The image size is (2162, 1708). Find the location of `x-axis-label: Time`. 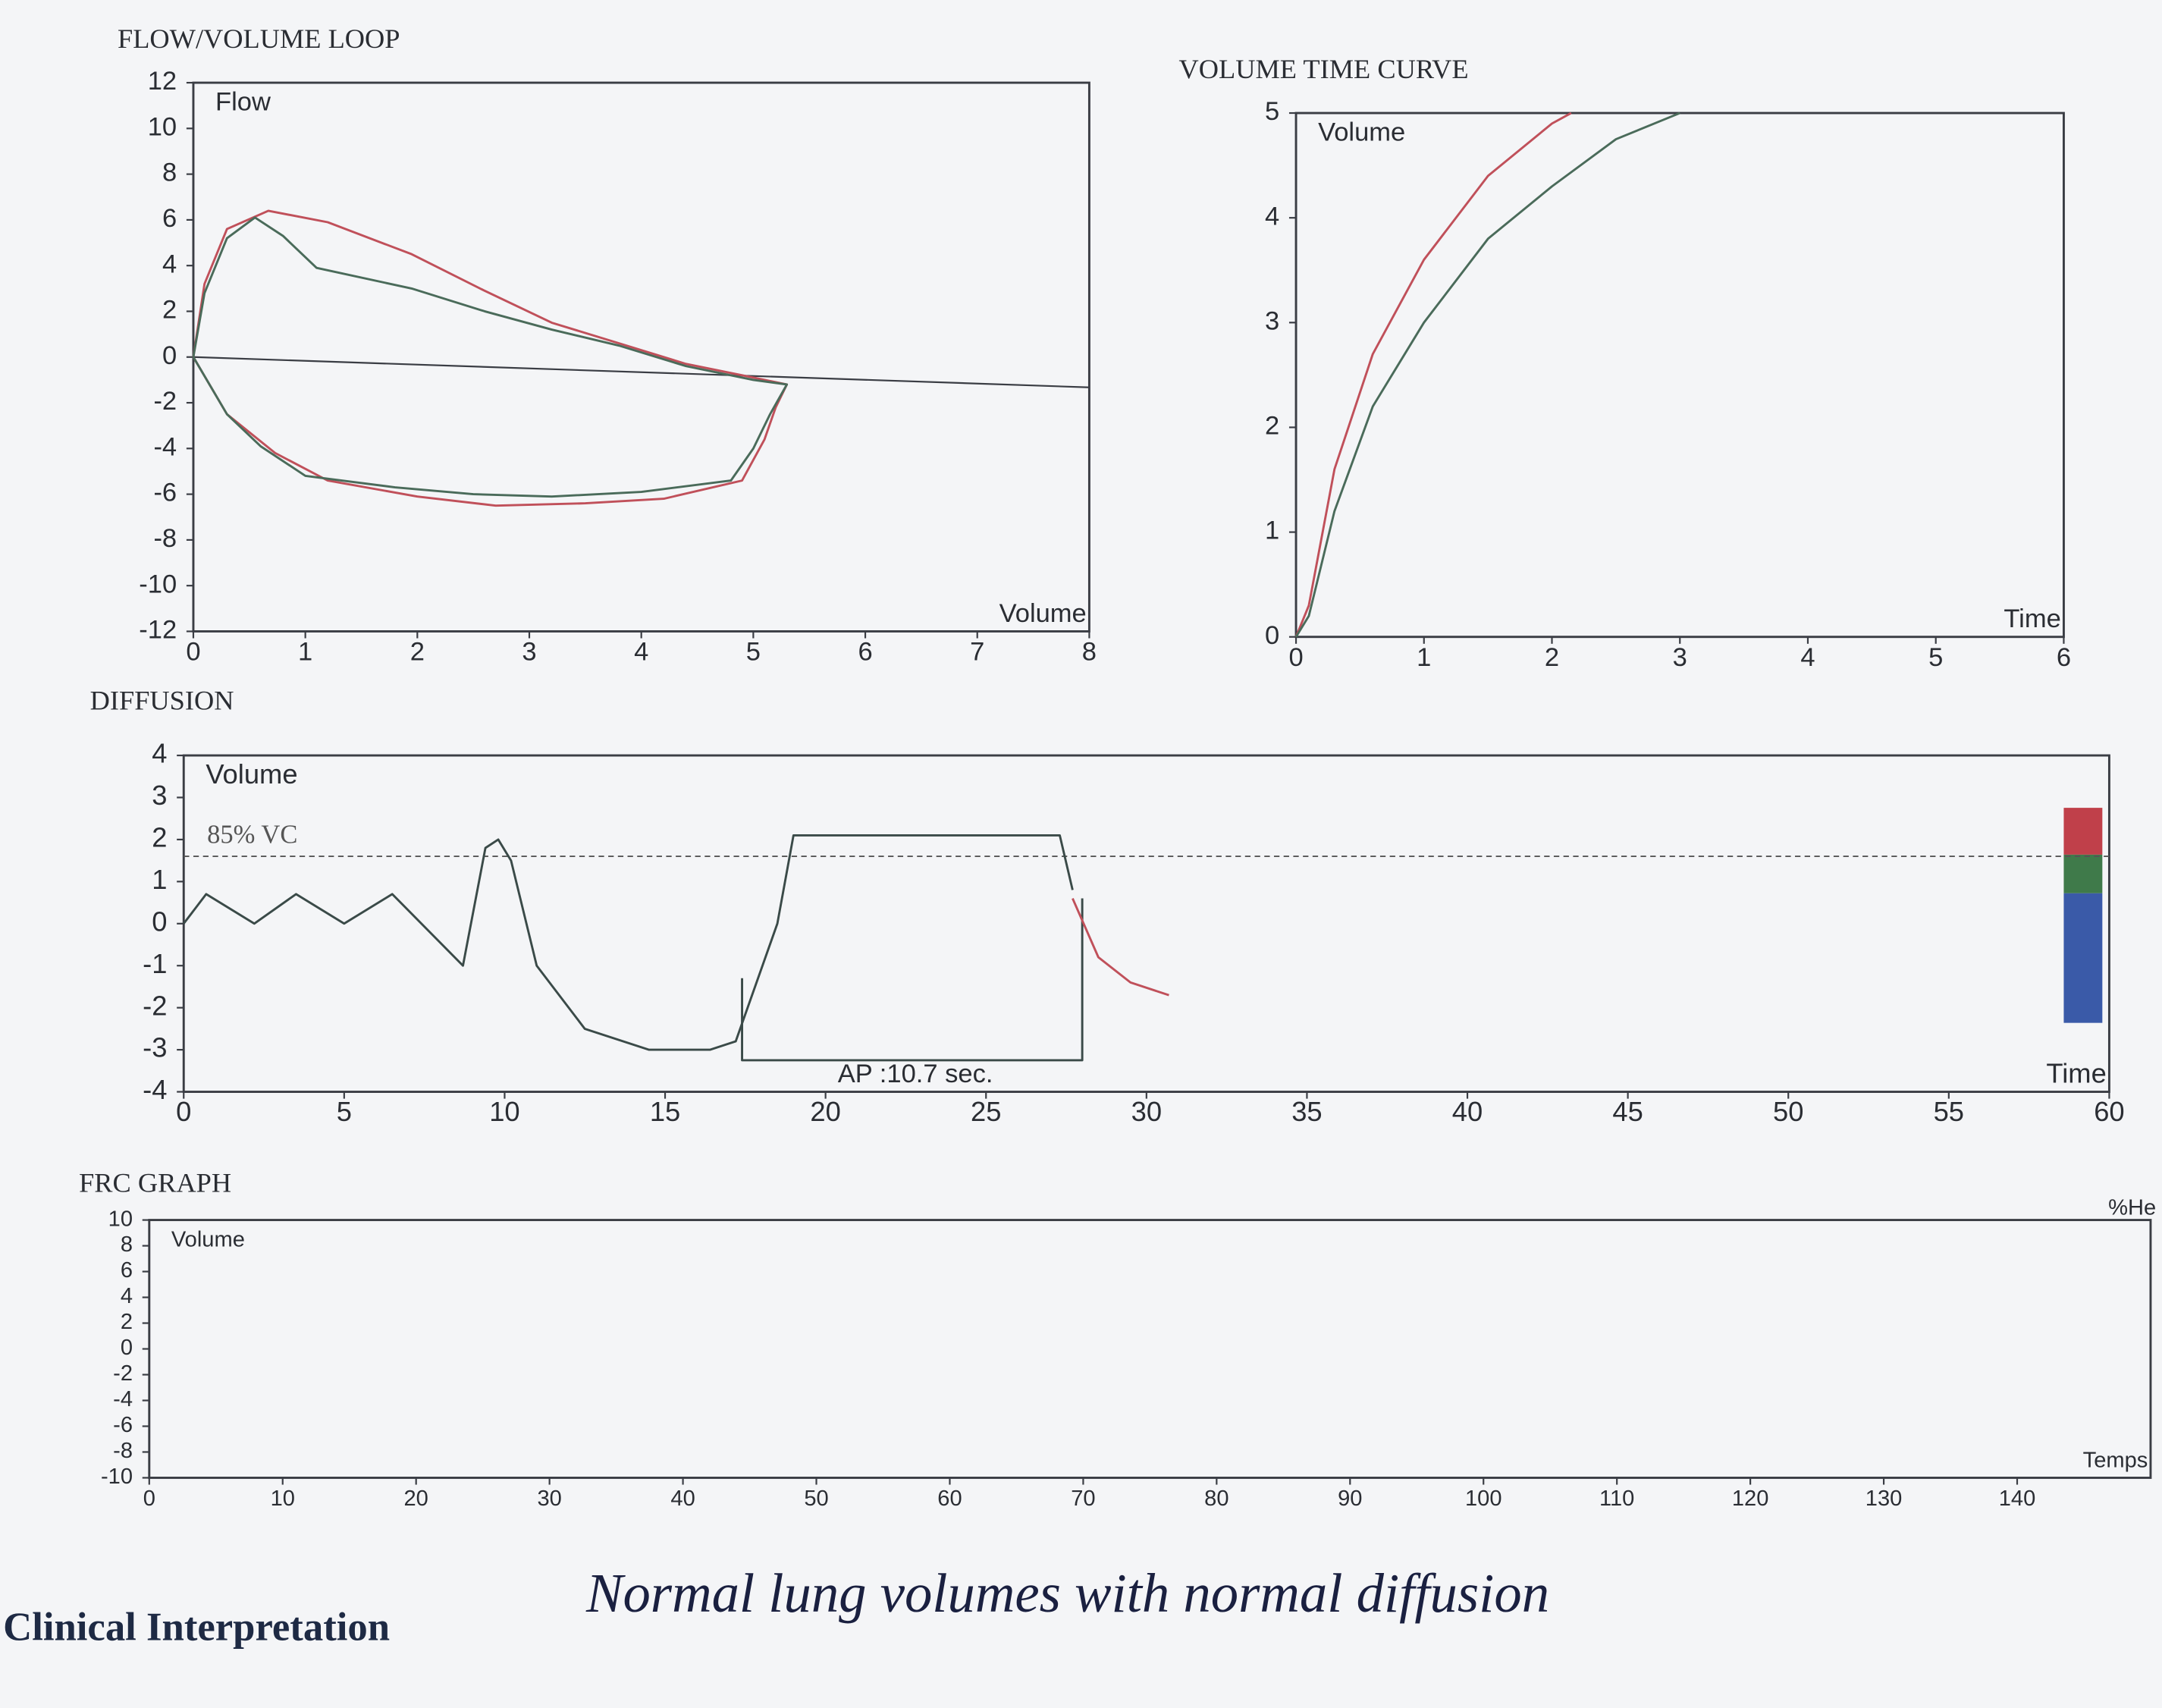

x-axis-label: Time is located at coordinates (2076, 1072).